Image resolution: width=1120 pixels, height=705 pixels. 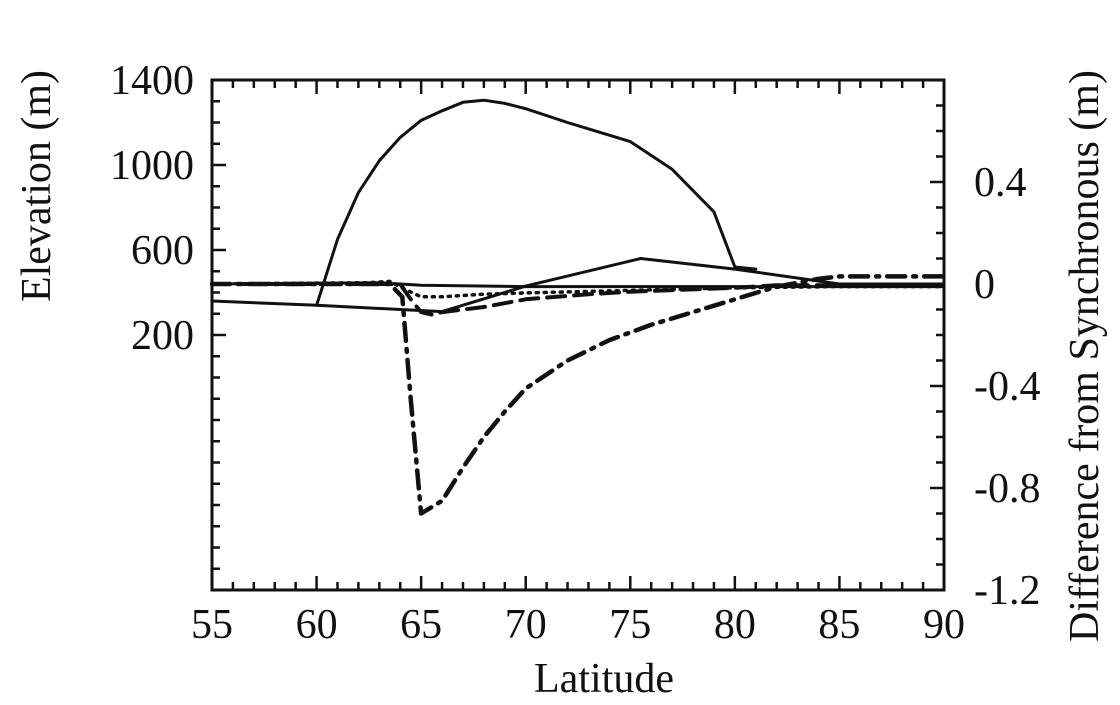 What do you see at coordinates (984, 285) in the screenshot?
I see `right-y-tick-label: 0` at bounding box center [984, 285].